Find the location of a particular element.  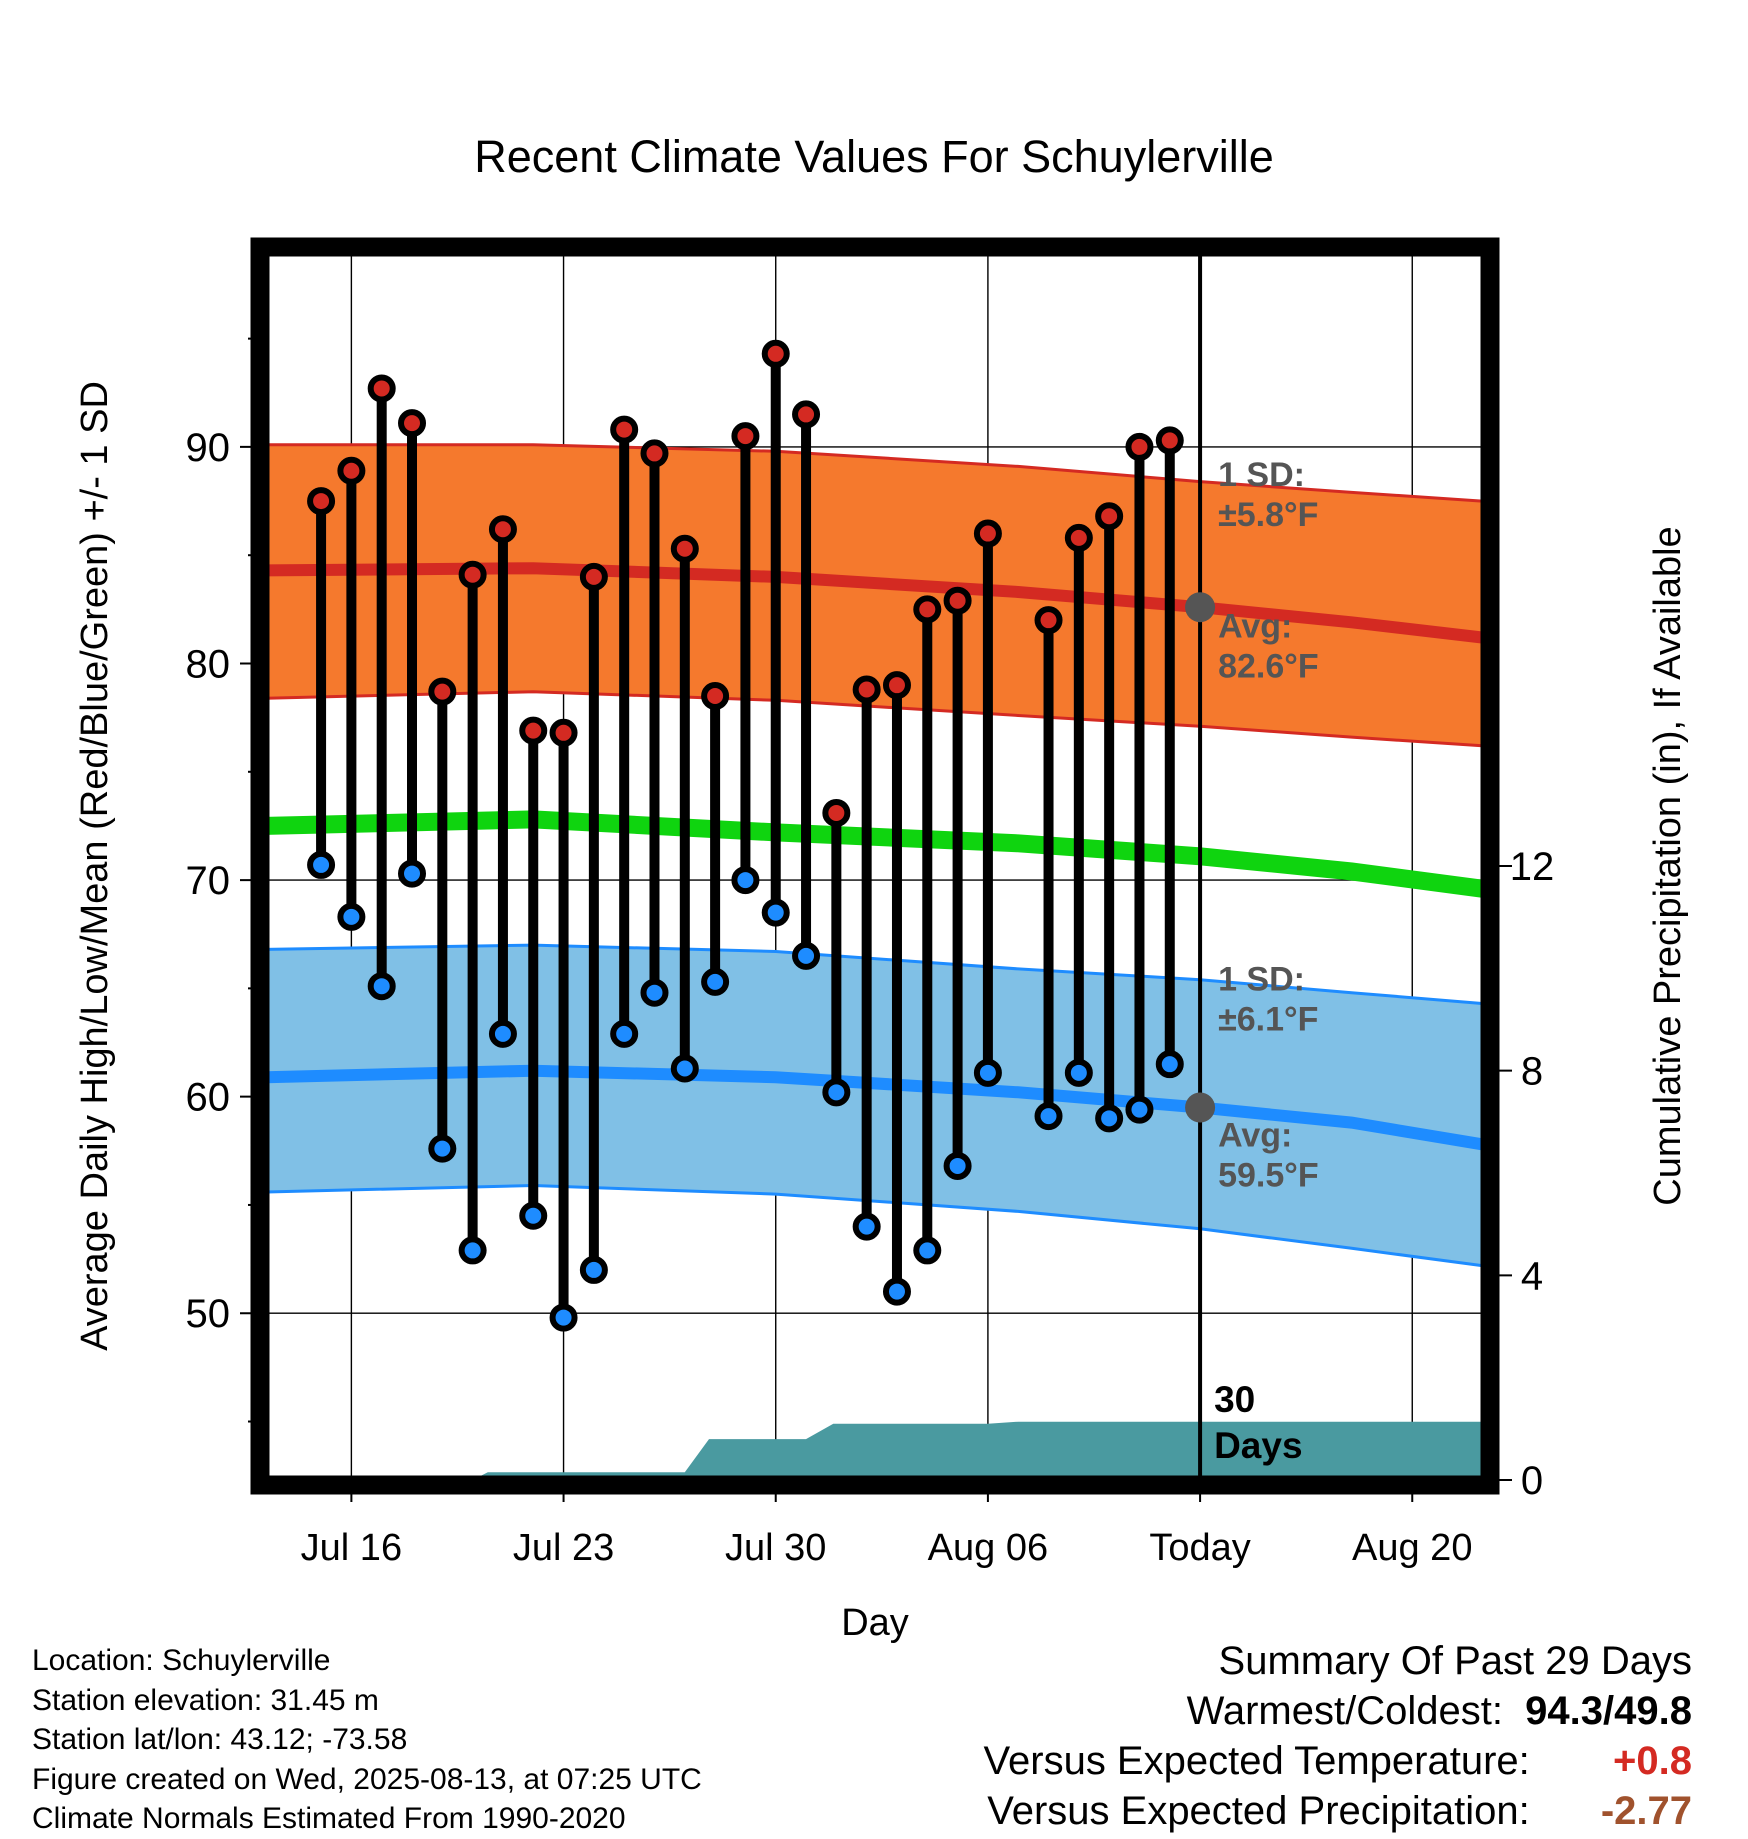

y-tick-label: 70 is located at coordinates (208, 881).